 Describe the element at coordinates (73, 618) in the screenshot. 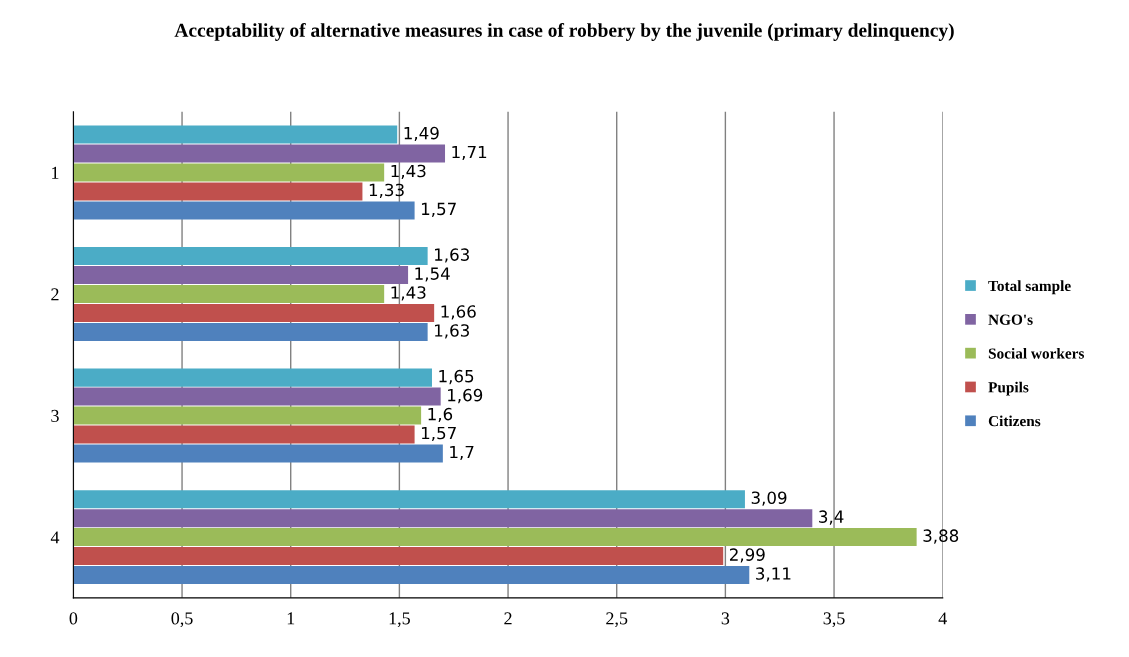

I see `x-tick-label: 0` at that location.